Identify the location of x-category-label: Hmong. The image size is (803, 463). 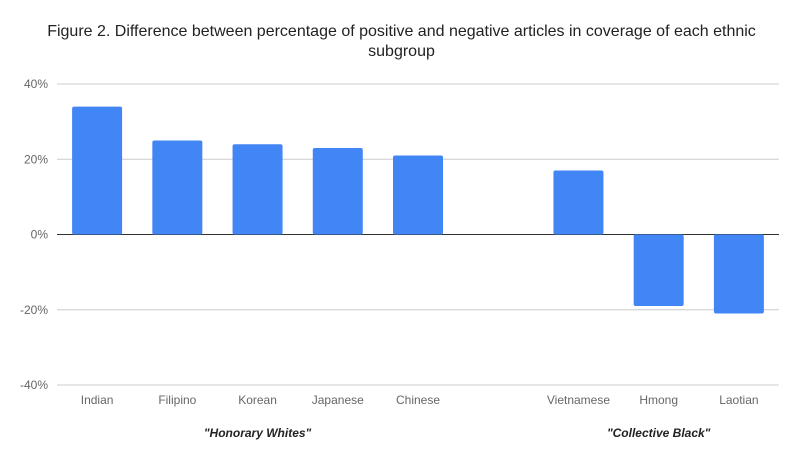
(658, 400).